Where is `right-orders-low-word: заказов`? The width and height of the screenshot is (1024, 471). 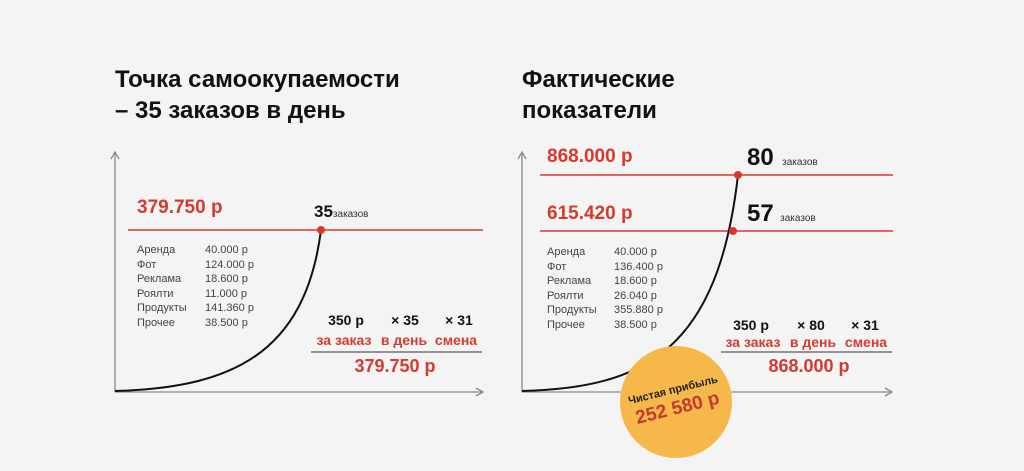
right-orders-low-word: заказов is located at coordinates (798, 218).